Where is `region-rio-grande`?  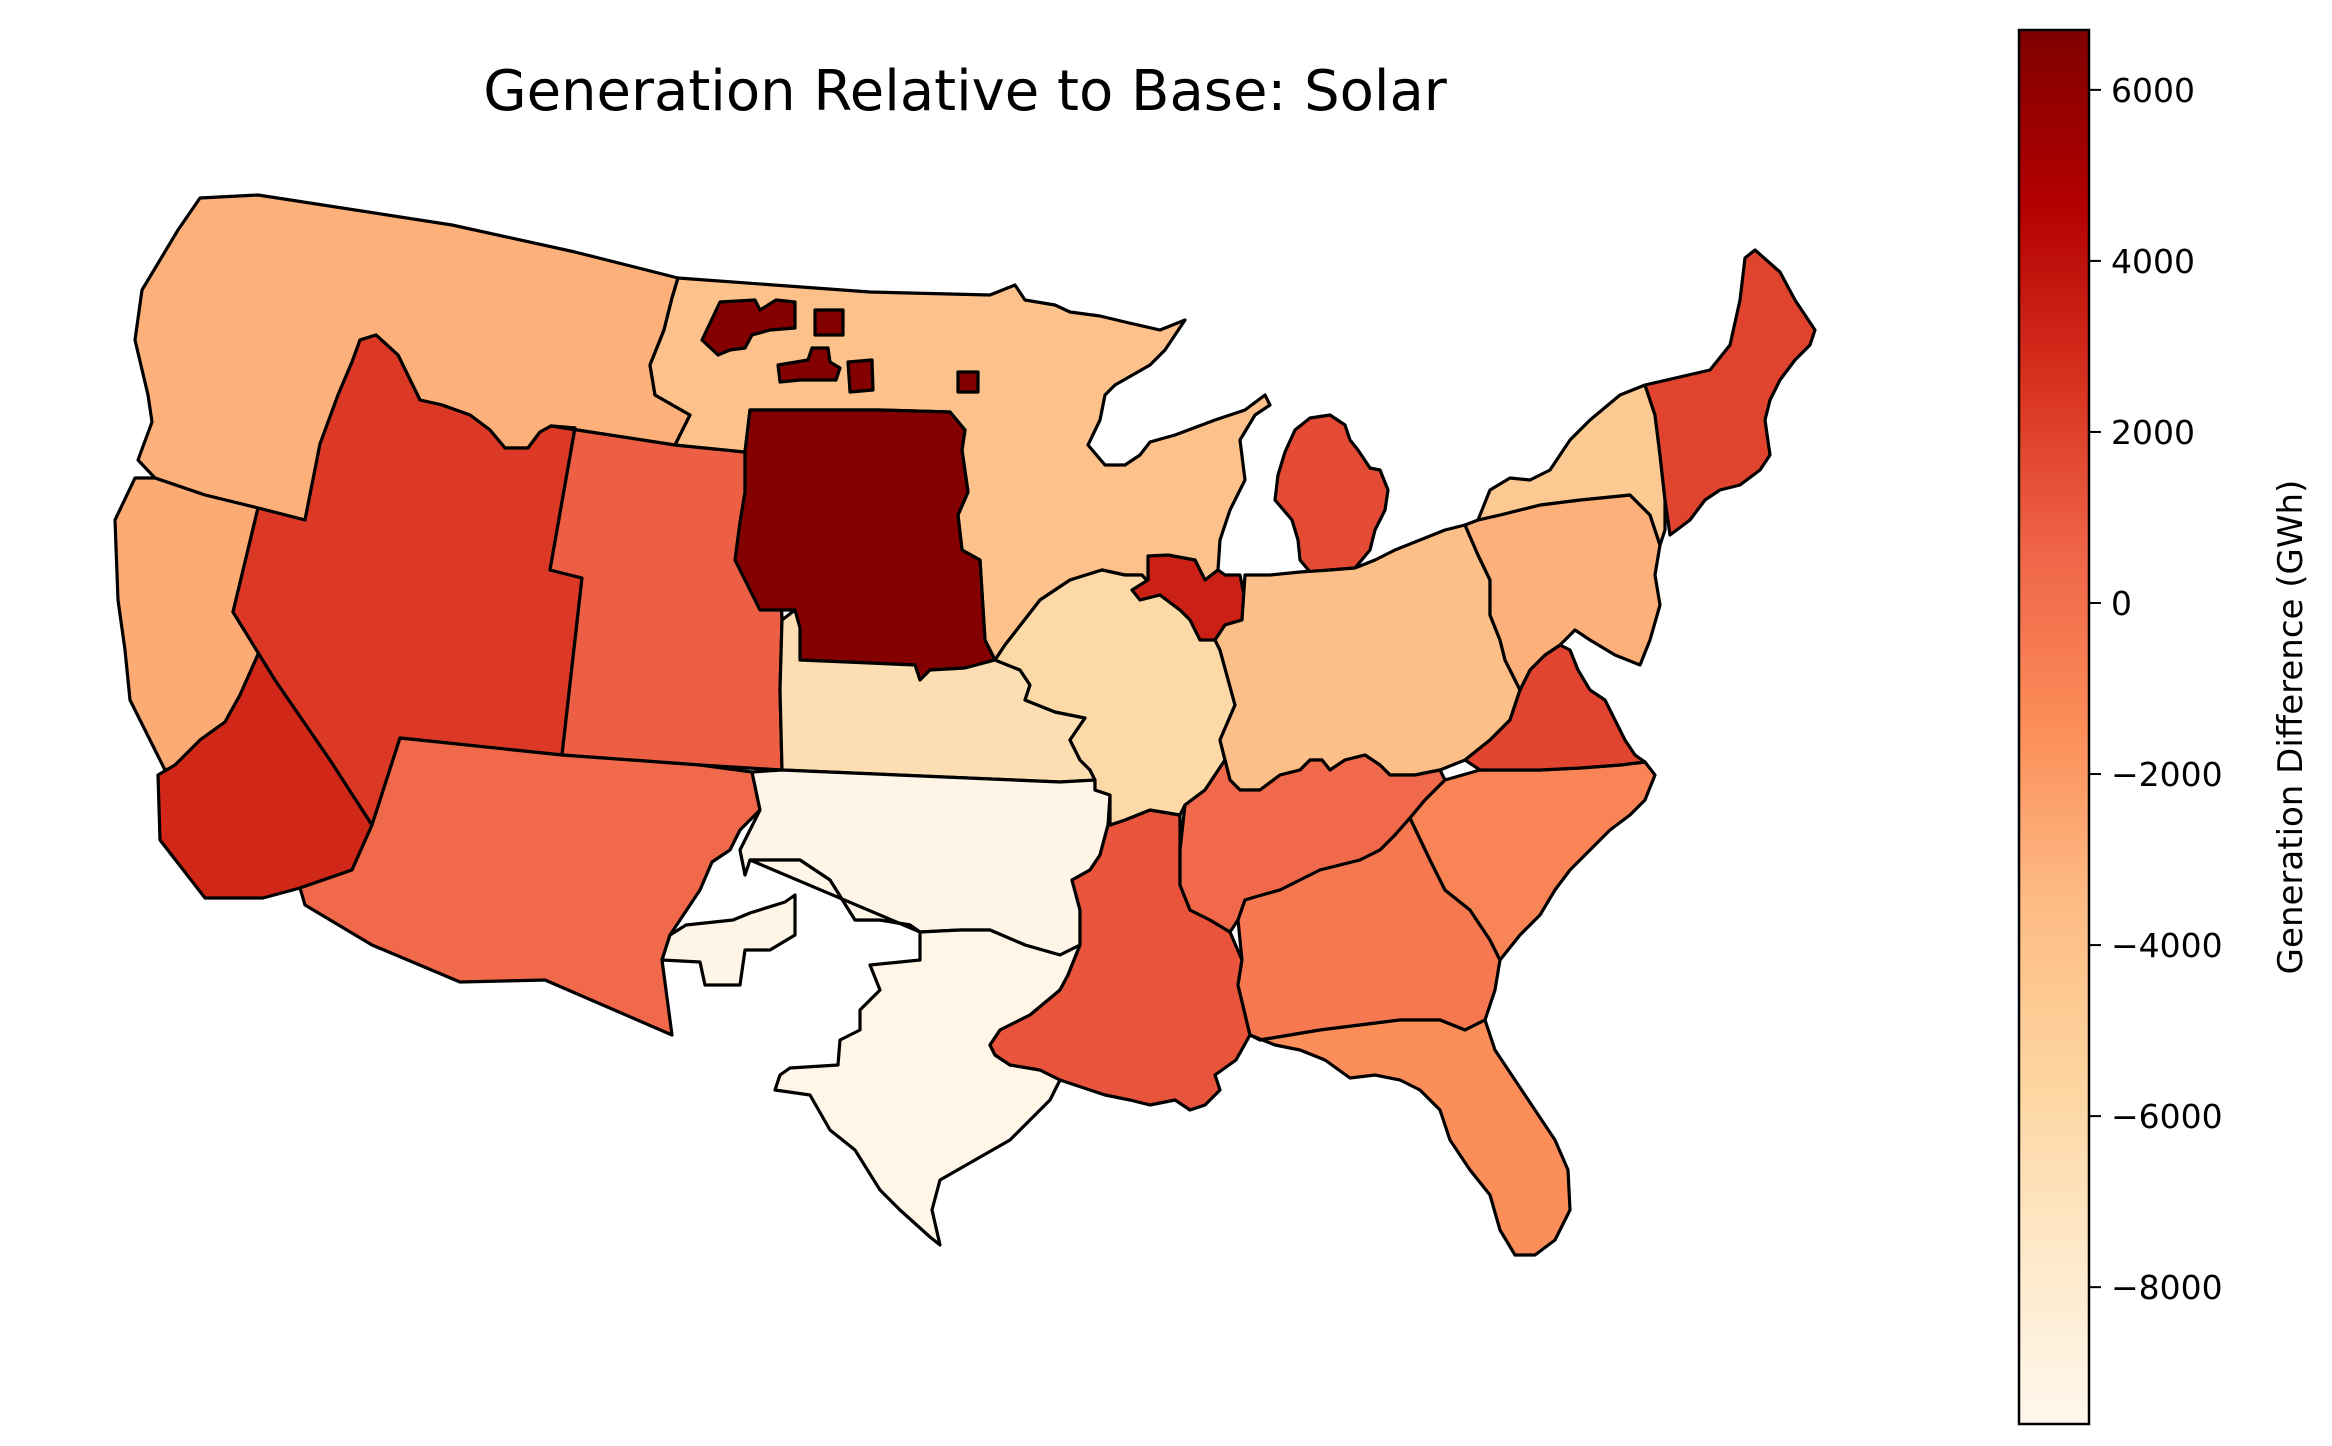 region-rio-grande is located at coordinates (728, 940).